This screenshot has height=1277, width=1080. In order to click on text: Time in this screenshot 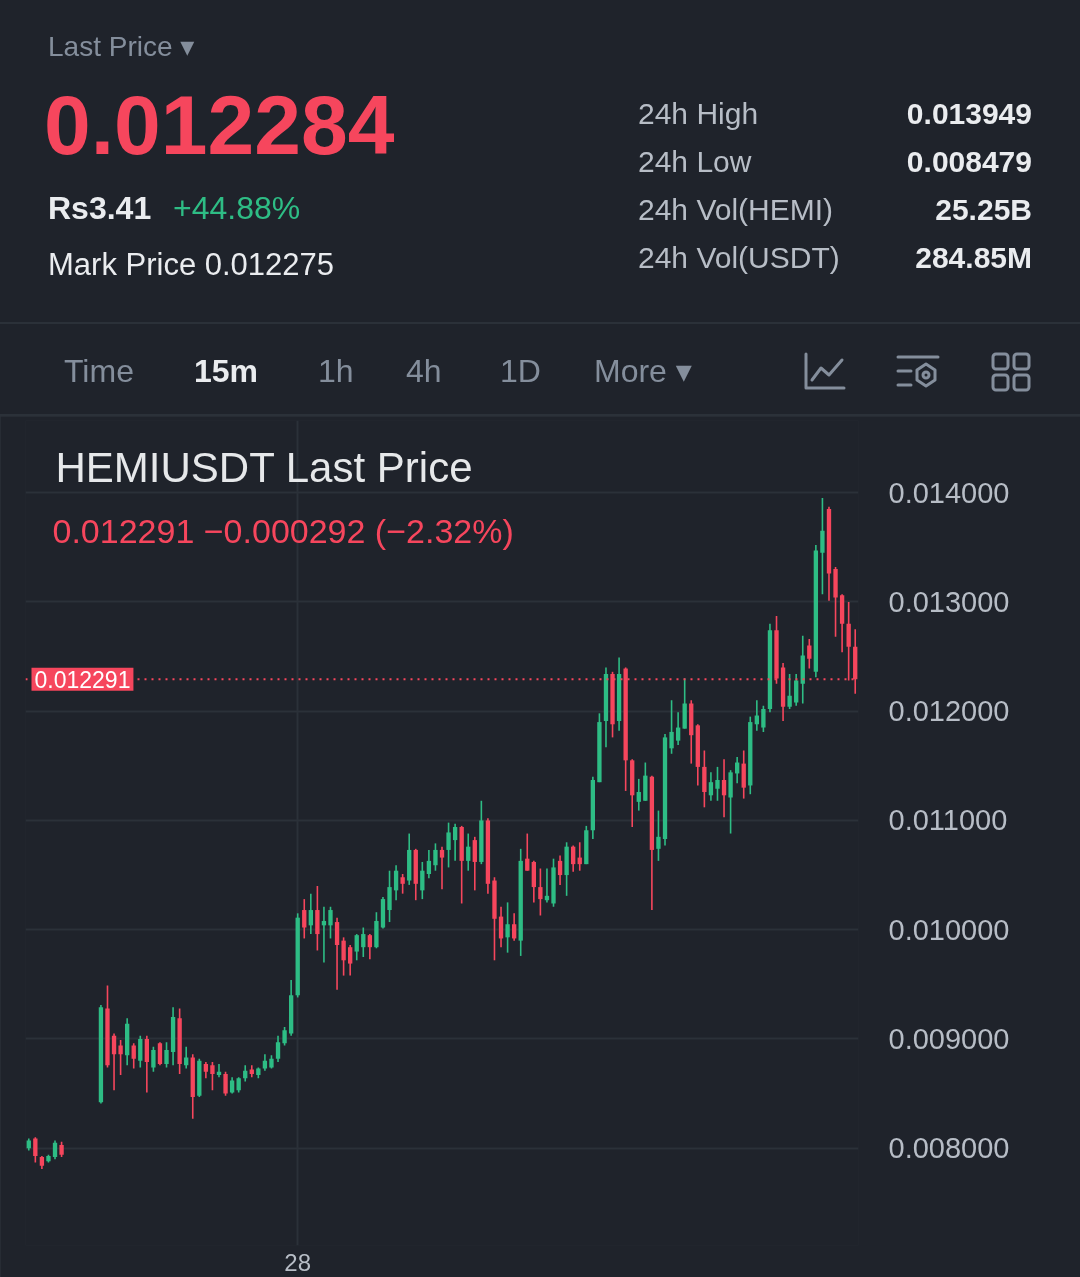, I will do `click(99, 371)`.